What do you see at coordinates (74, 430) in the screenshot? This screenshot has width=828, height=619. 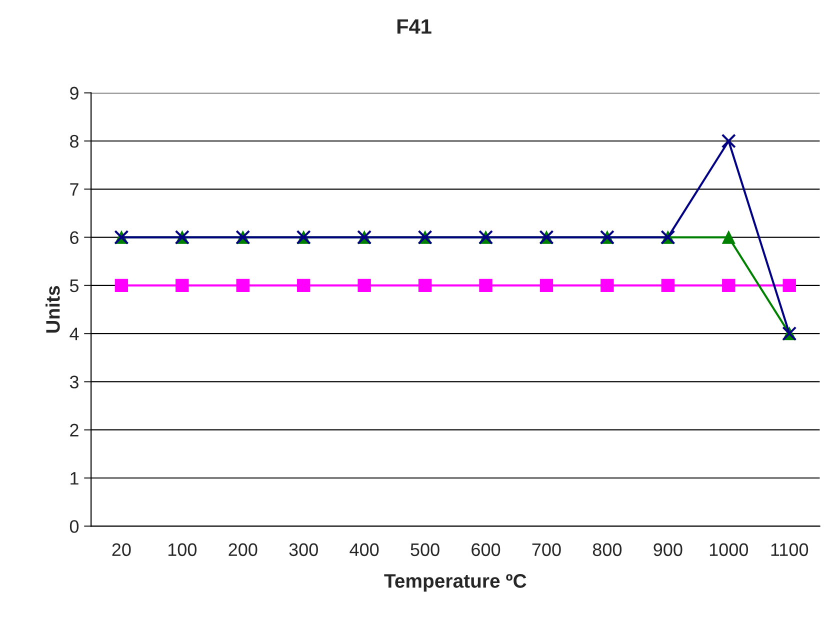 I see `y-tick-label: 2` at bounding box center [74, 430].